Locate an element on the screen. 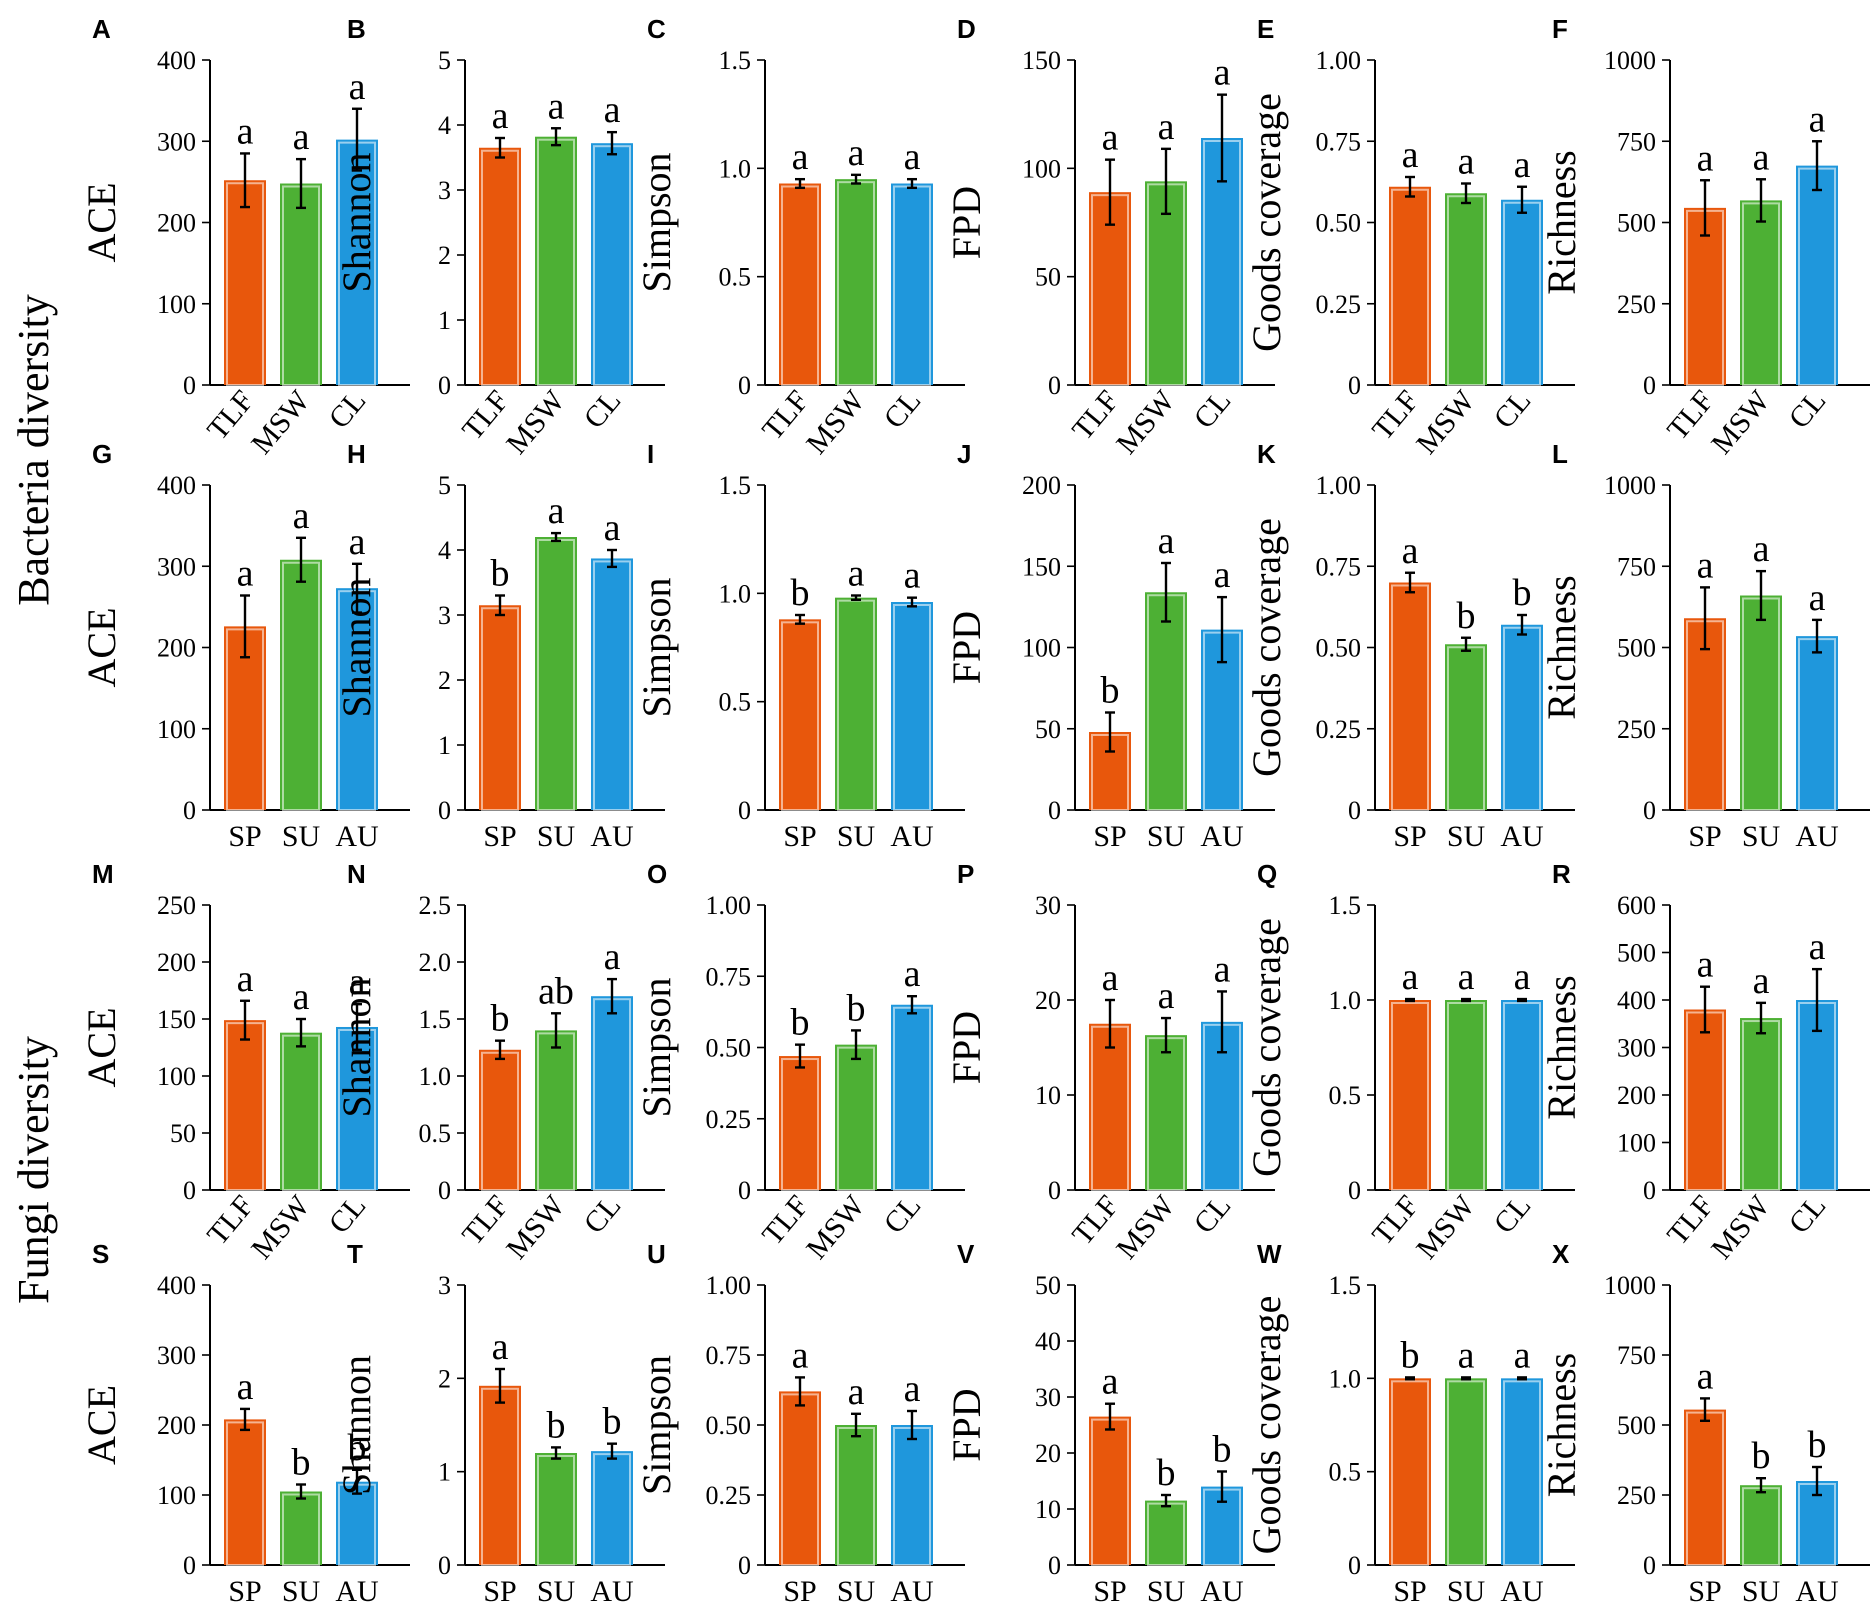  sig-letter-m-2: a is located at coordinates (357, 982).